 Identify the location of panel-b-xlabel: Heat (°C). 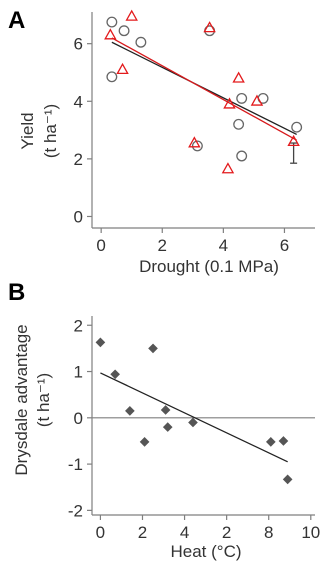
(205, 551).